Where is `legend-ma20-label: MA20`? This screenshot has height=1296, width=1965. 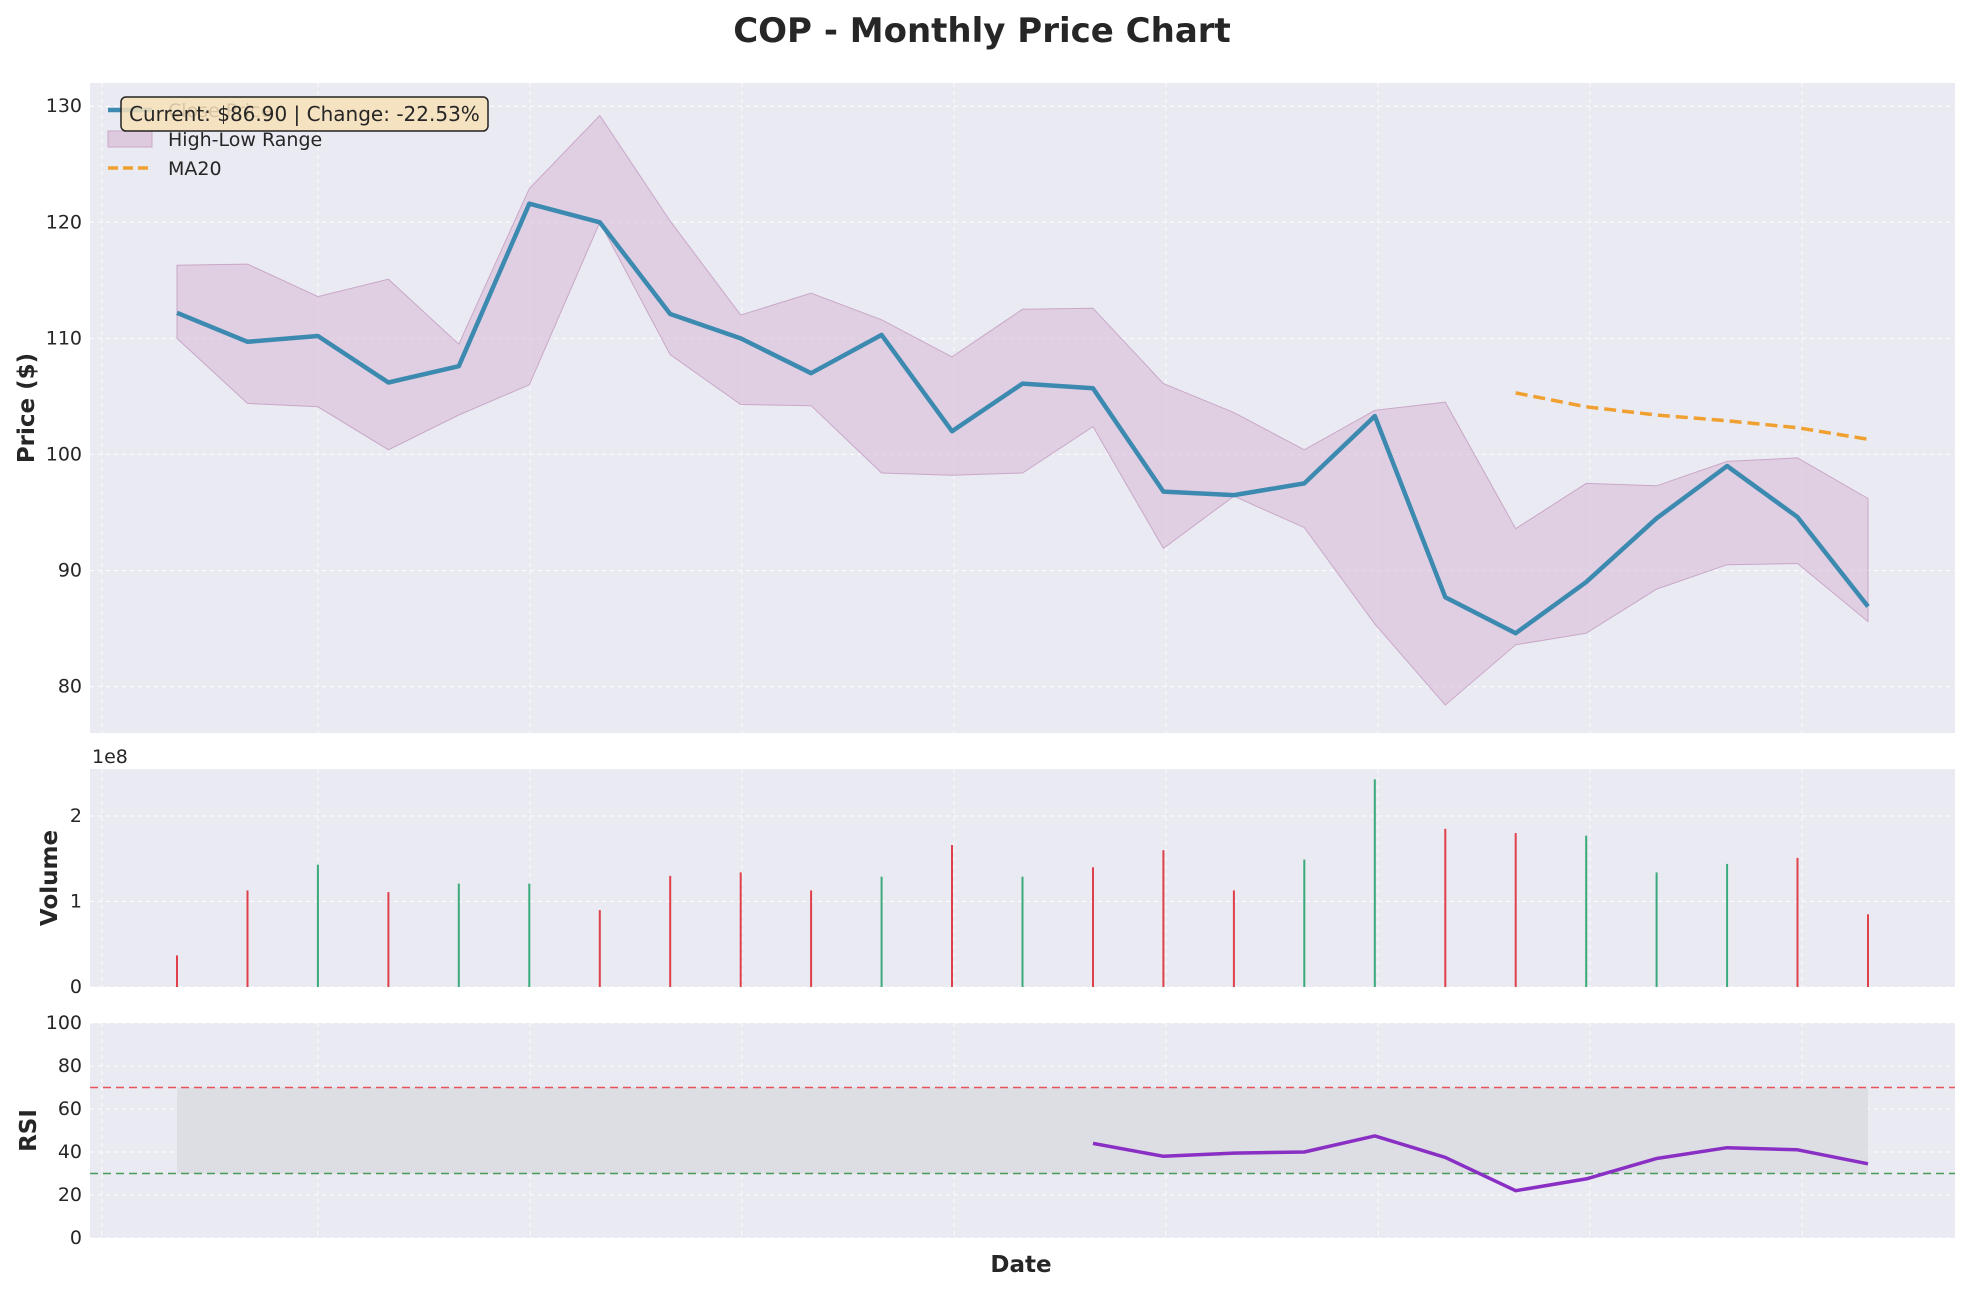 legend-ma20-label: MA20 is located at coordinates (195, 169).